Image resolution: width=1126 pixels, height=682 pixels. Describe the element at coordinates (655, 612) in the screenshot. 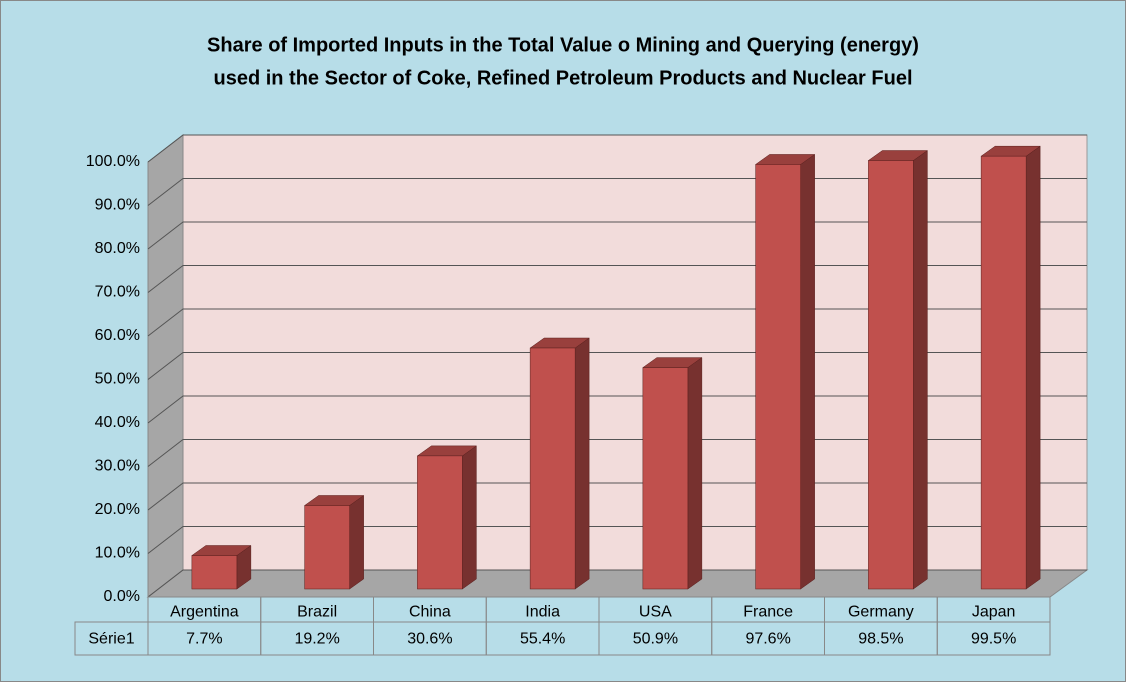

I see `x-tick-label: USA` at that location.